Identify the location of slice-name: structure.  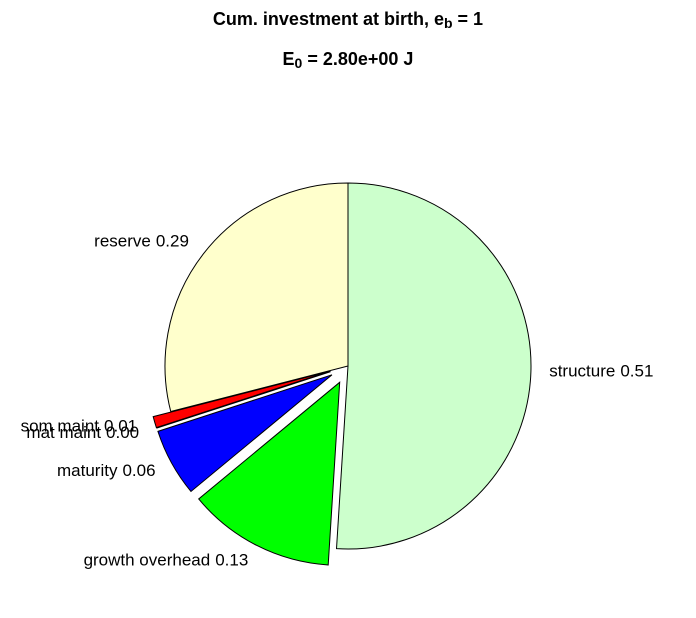
(582, 371).